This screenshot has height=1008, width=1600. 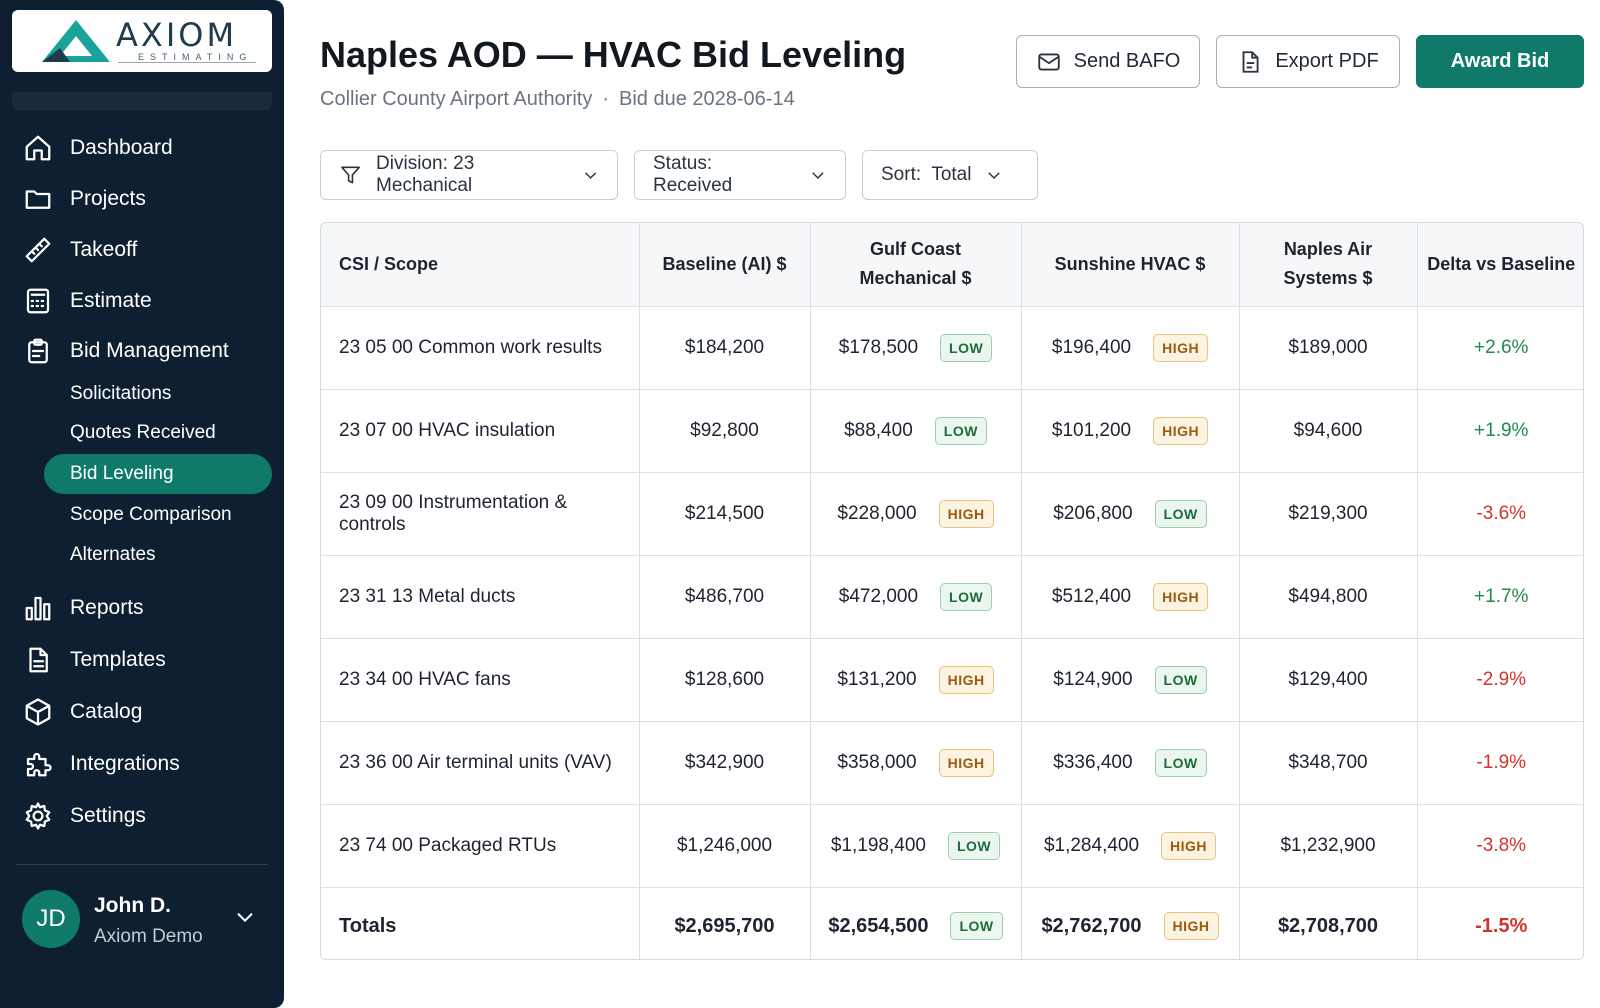 What do you see at coordinates (915, 278) in the screenshot?
I see `header-line: Mechanical $` at bounding box center [915, 278].